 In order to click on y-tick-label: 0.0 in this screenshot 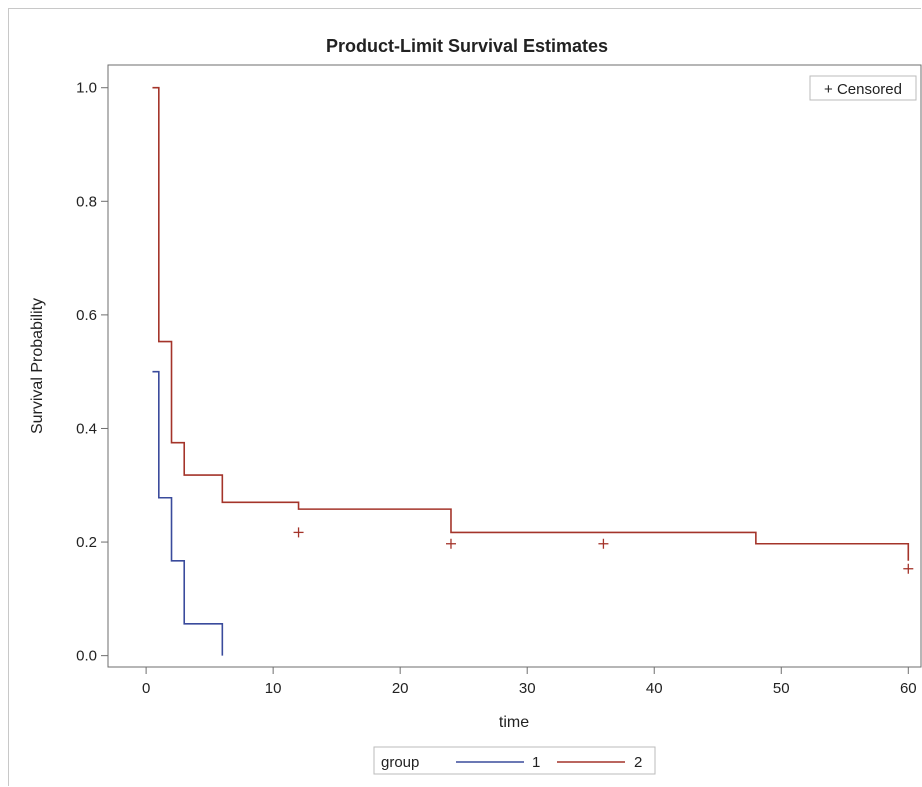, I will do `click(86, 656)`.